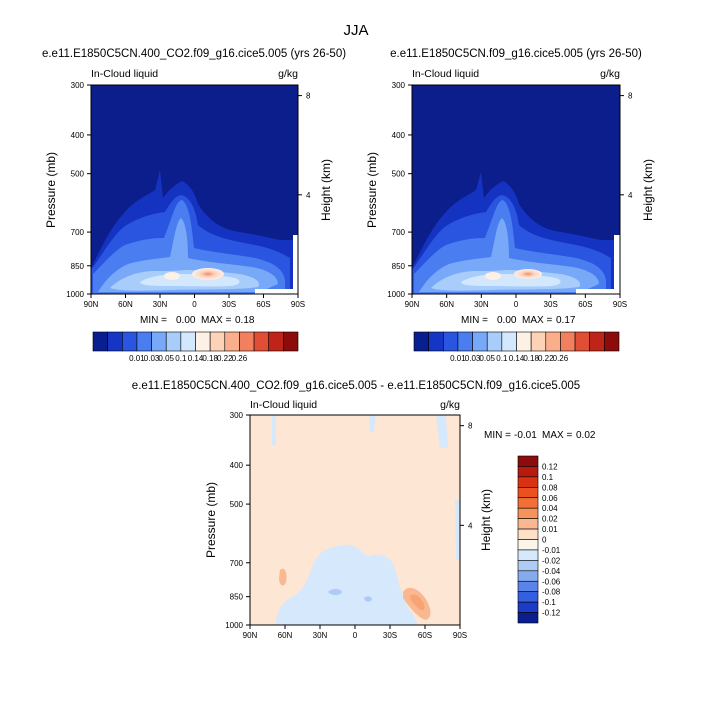  Describe the element at coordinates (566, 320) in the screenshot. I see `max-value: 0.17` at that location.